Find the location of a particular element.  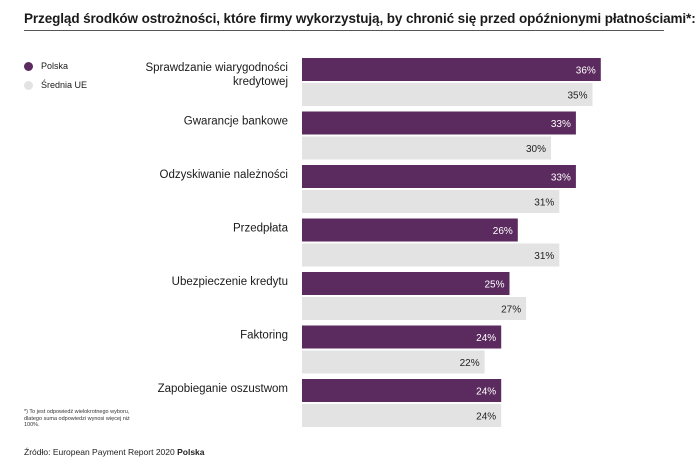

value-label-srednia-ue: 24% is located at coordinates (486, 417).